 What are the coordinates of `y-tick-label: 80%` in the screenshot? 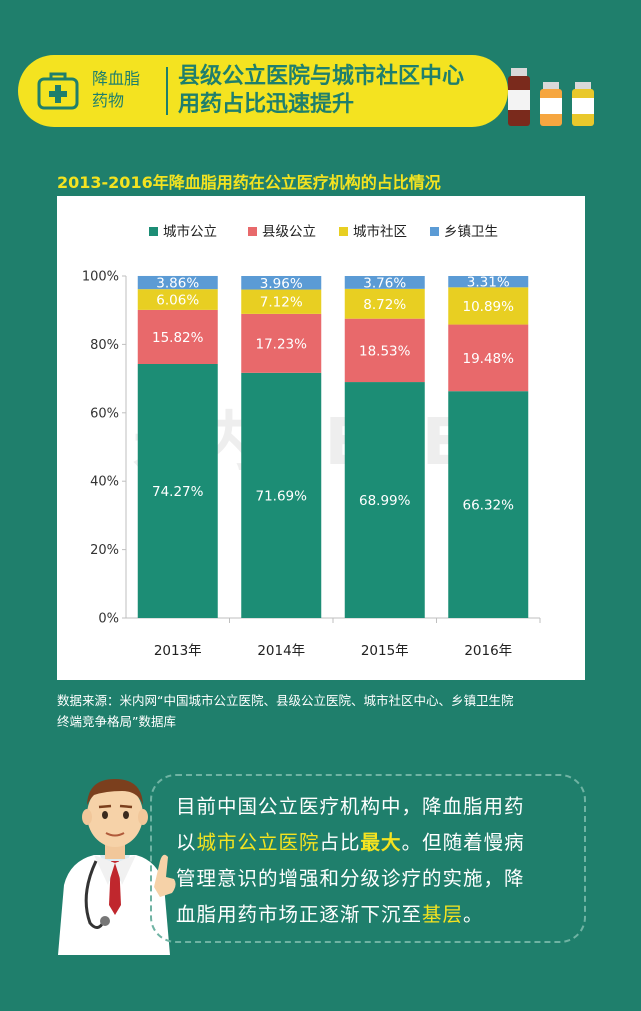 It's located at (104, 345).